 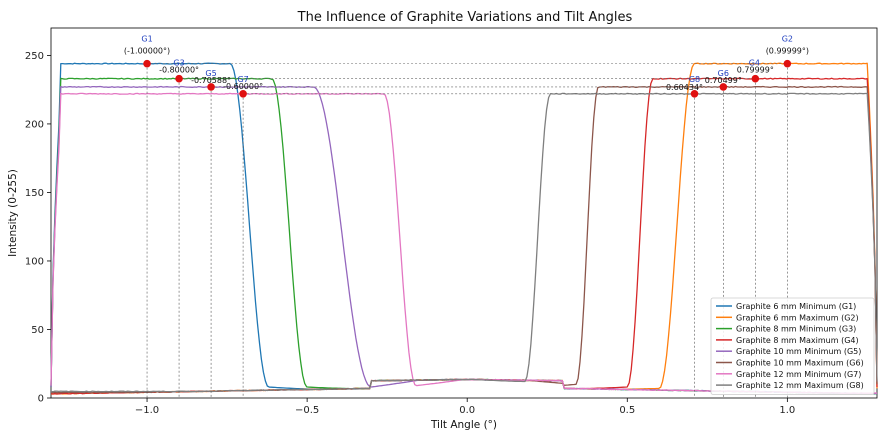 I want to click on y-tick-label: 200, so click(x=34, y=124).